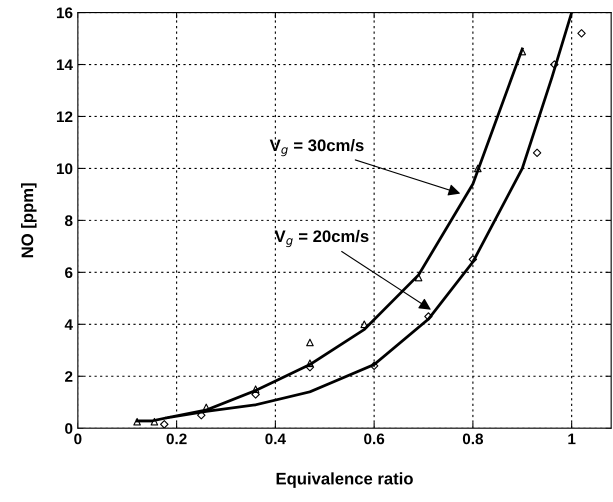 The image size is (613, 502). I want to click on y-tick-label: 8, so click(68, 220).